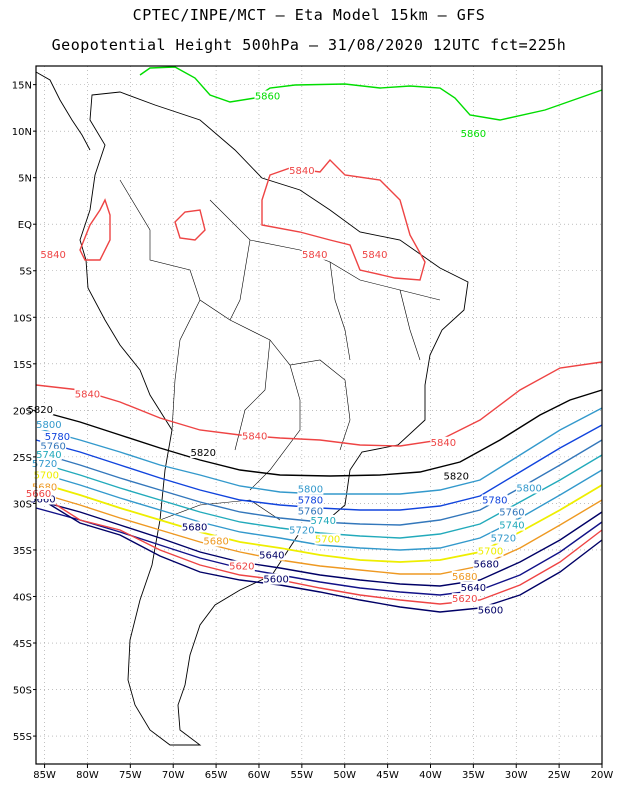 This screenshot has width=618, height=800. Describe the element at coordinates (190, 225) in the screenshot. I see `contour-5840-mid` at that location.